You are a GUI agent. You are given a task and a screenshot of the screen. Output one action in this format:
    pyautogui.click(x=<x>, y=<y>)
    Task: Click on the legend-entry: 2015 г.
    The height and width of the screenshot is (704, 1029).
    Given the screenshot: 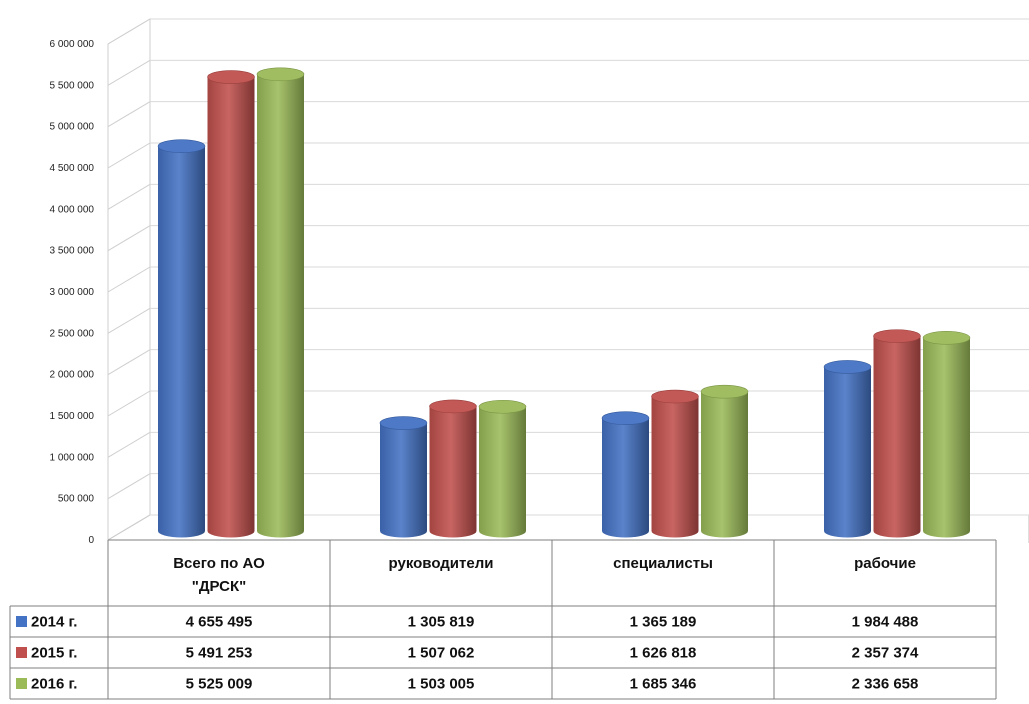 What is the action you would take?
    pyautogui.click(x=54, y=653)
    